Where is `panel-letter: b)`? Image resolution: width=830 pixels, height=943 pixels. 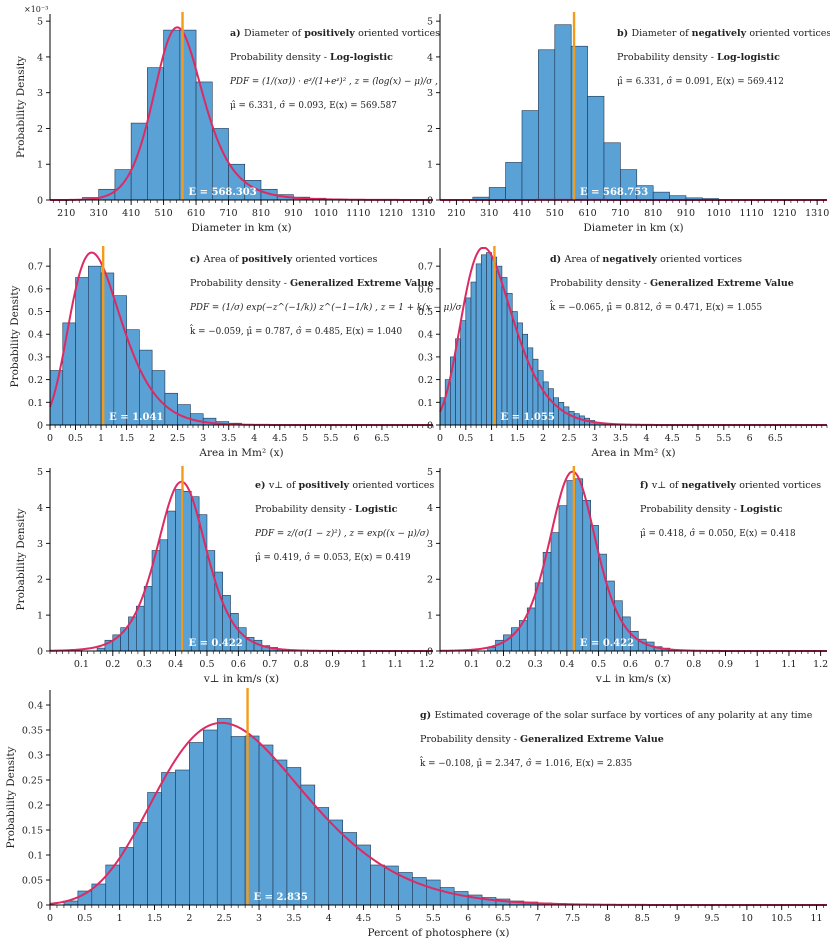 panel-letter: b) is located at coordinates (624, 33).